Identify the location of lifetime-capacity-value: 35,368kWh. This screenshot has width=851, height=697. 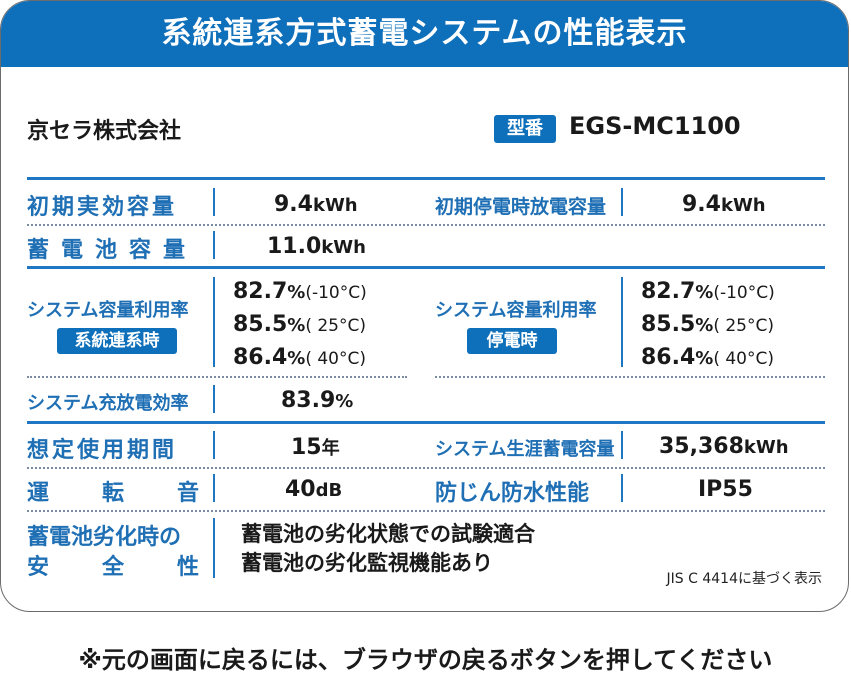
(724, 446).